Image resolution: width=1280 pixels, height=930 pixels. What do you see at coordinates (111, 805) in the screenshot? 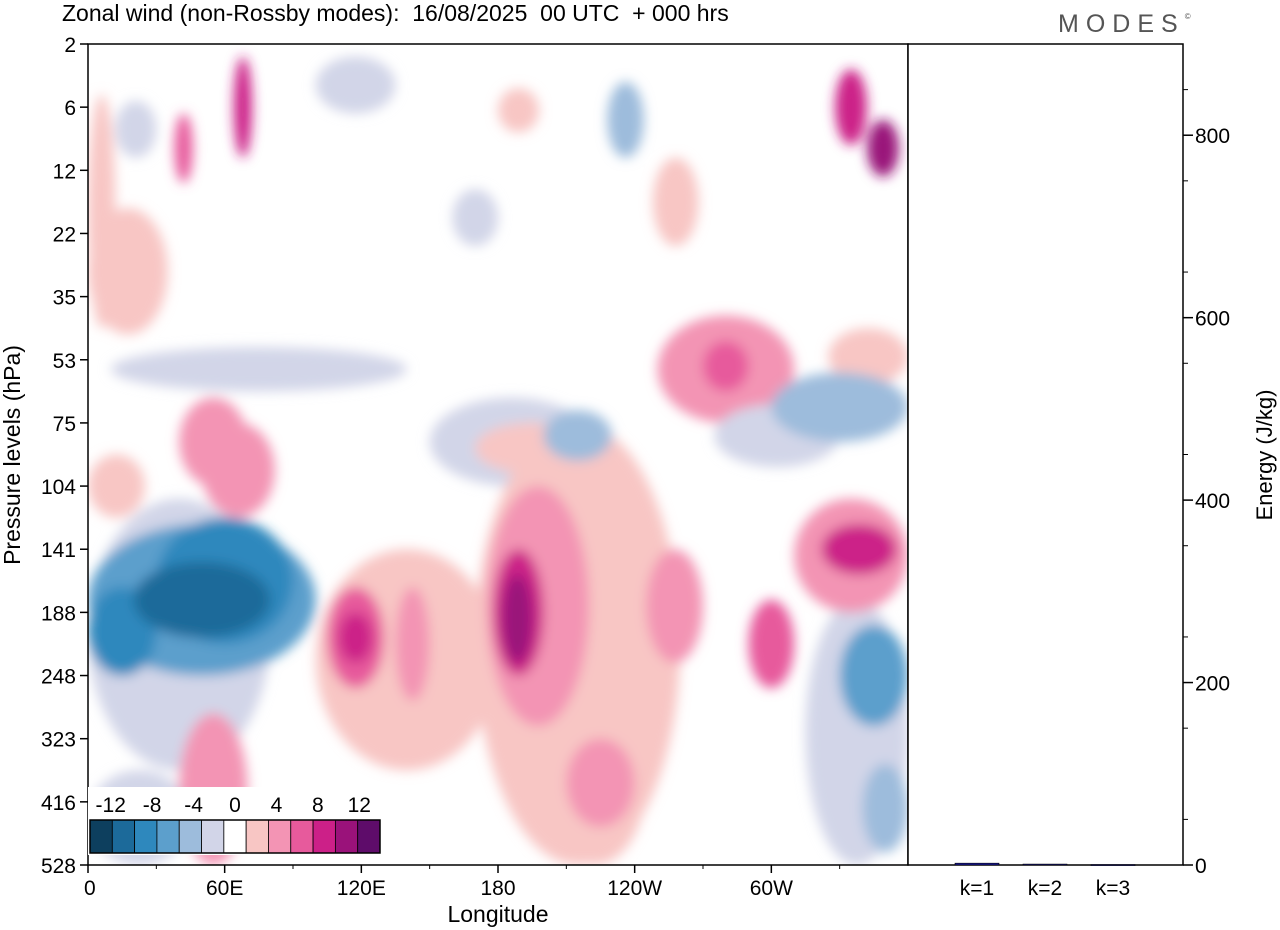
I see `colorbar-label: -12` at bounding box center [111, 805].